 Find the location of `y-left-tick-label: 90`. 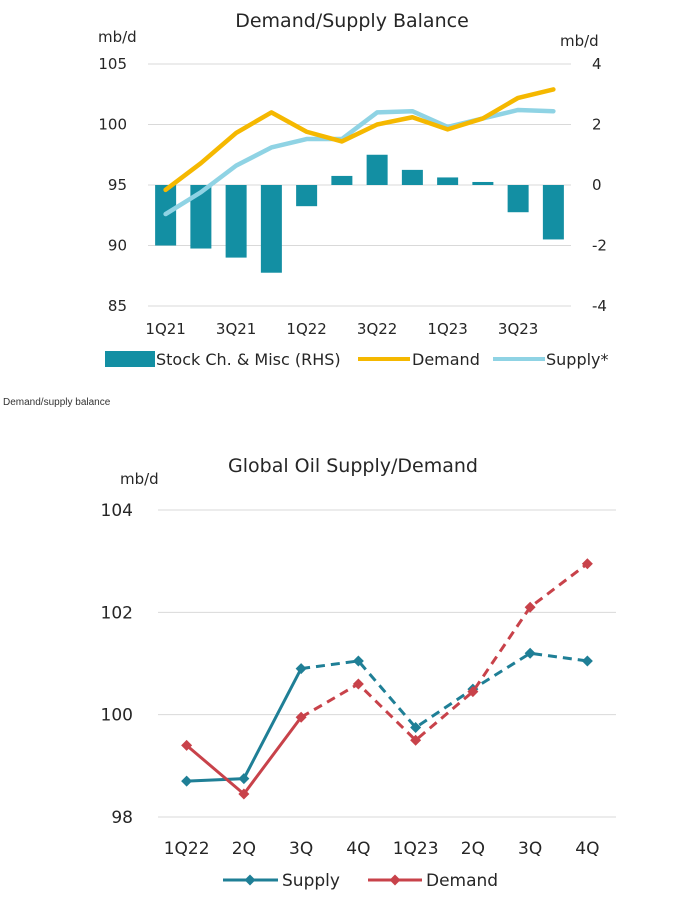

y-left-tick-label: 90 is located at coordinates (117, 246).